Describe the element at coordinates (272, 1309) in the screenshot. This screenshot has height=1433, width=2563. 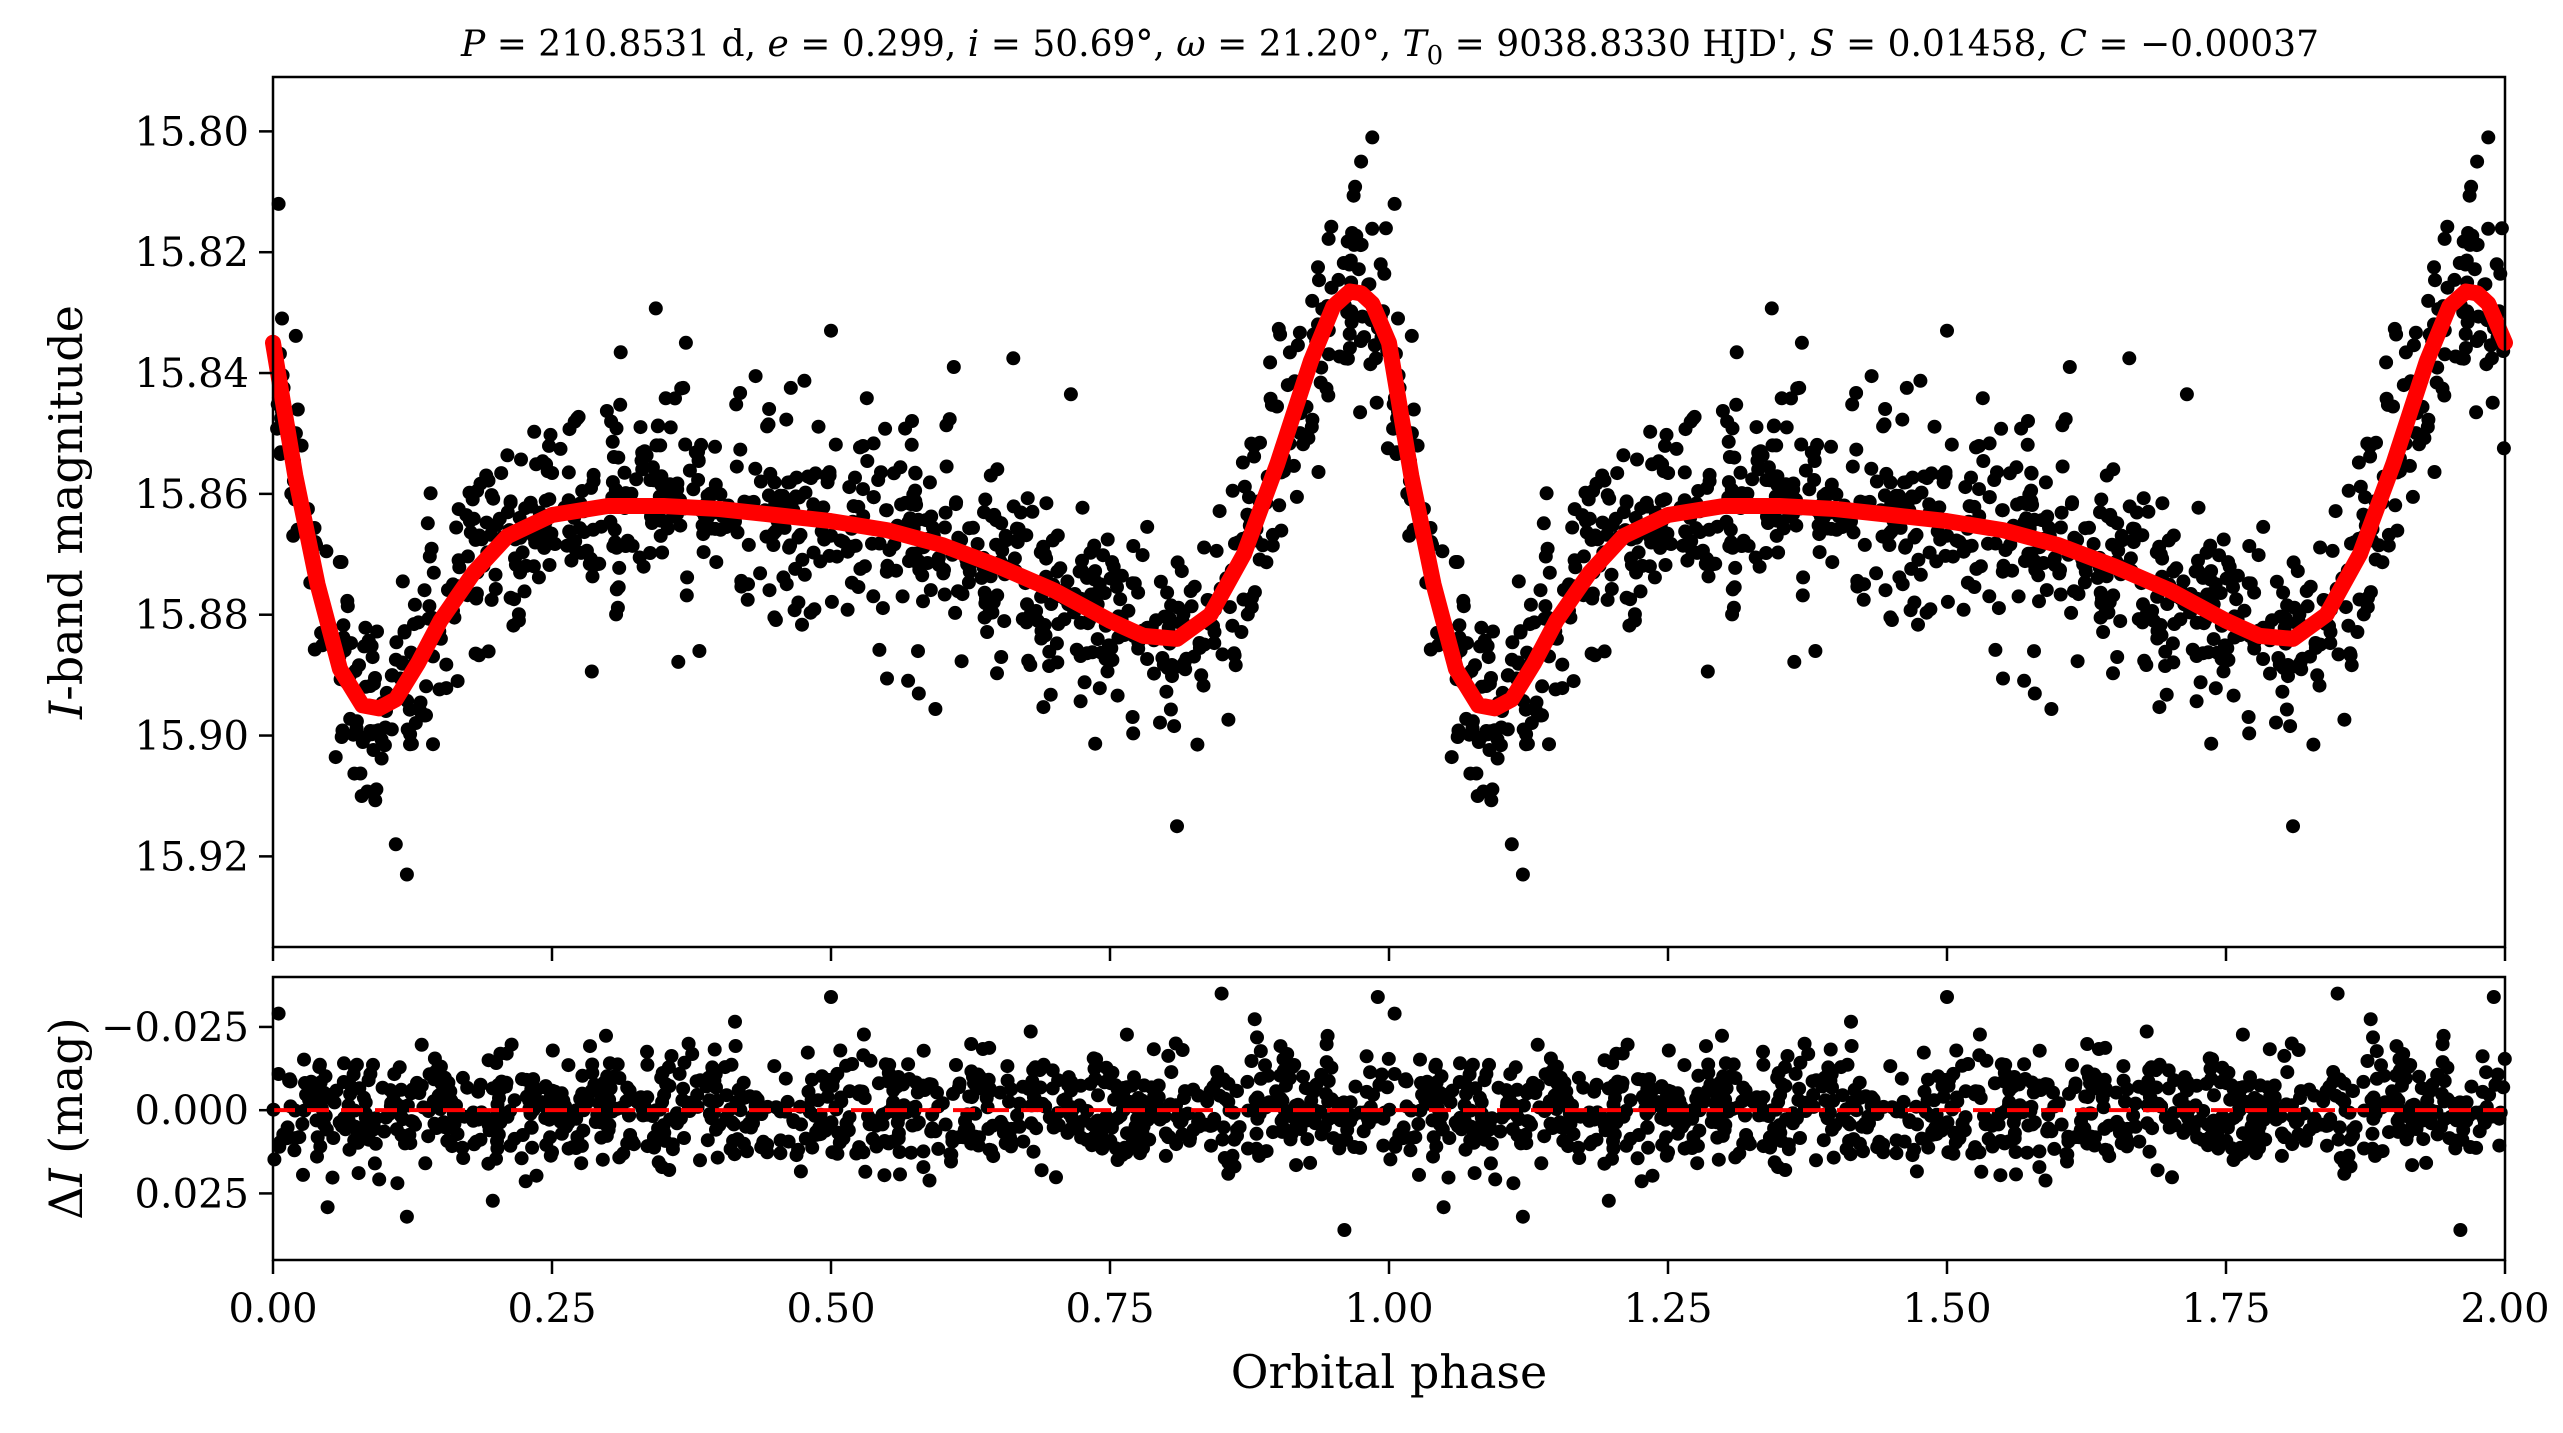
I see `x-tick-label: 0.00` at that location.